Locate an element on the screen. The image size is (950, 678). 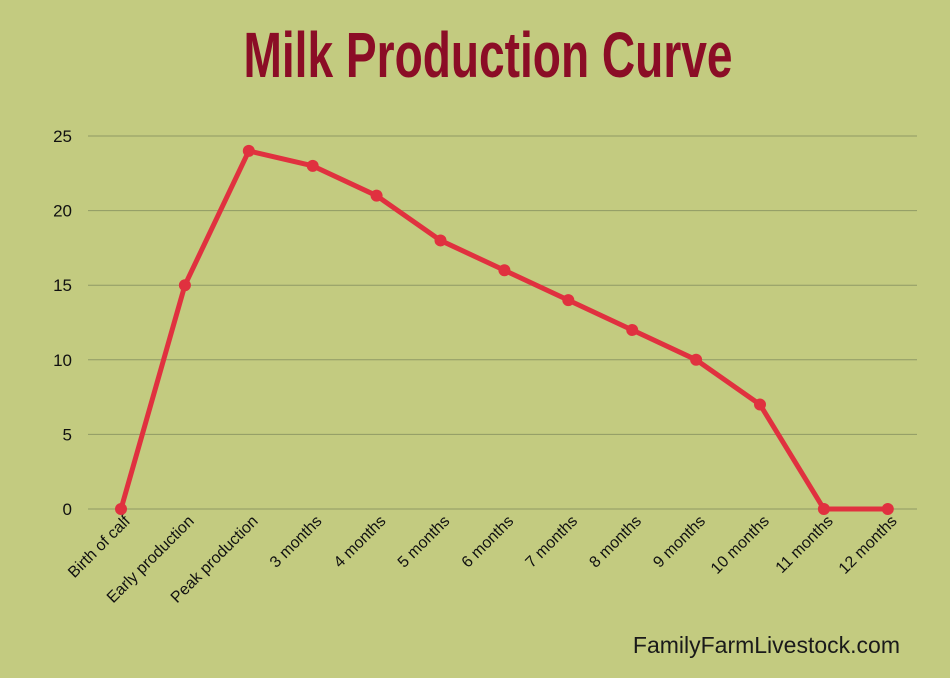
x-tick-label: 3 months is located at coordinates (296, 542).